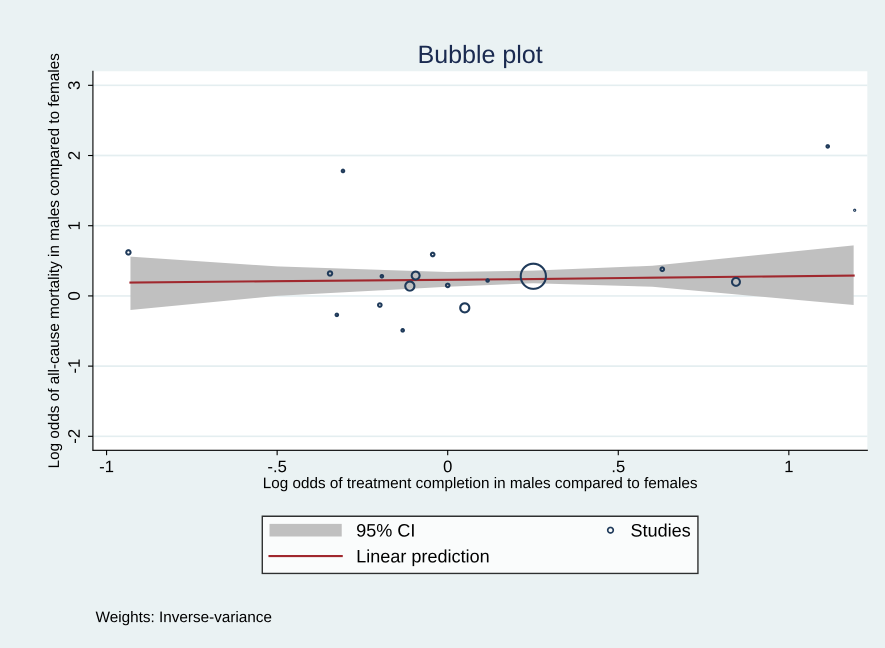  Describe the element at coordinates (492, 279) in the screenshot. I see `line-series` at that location.